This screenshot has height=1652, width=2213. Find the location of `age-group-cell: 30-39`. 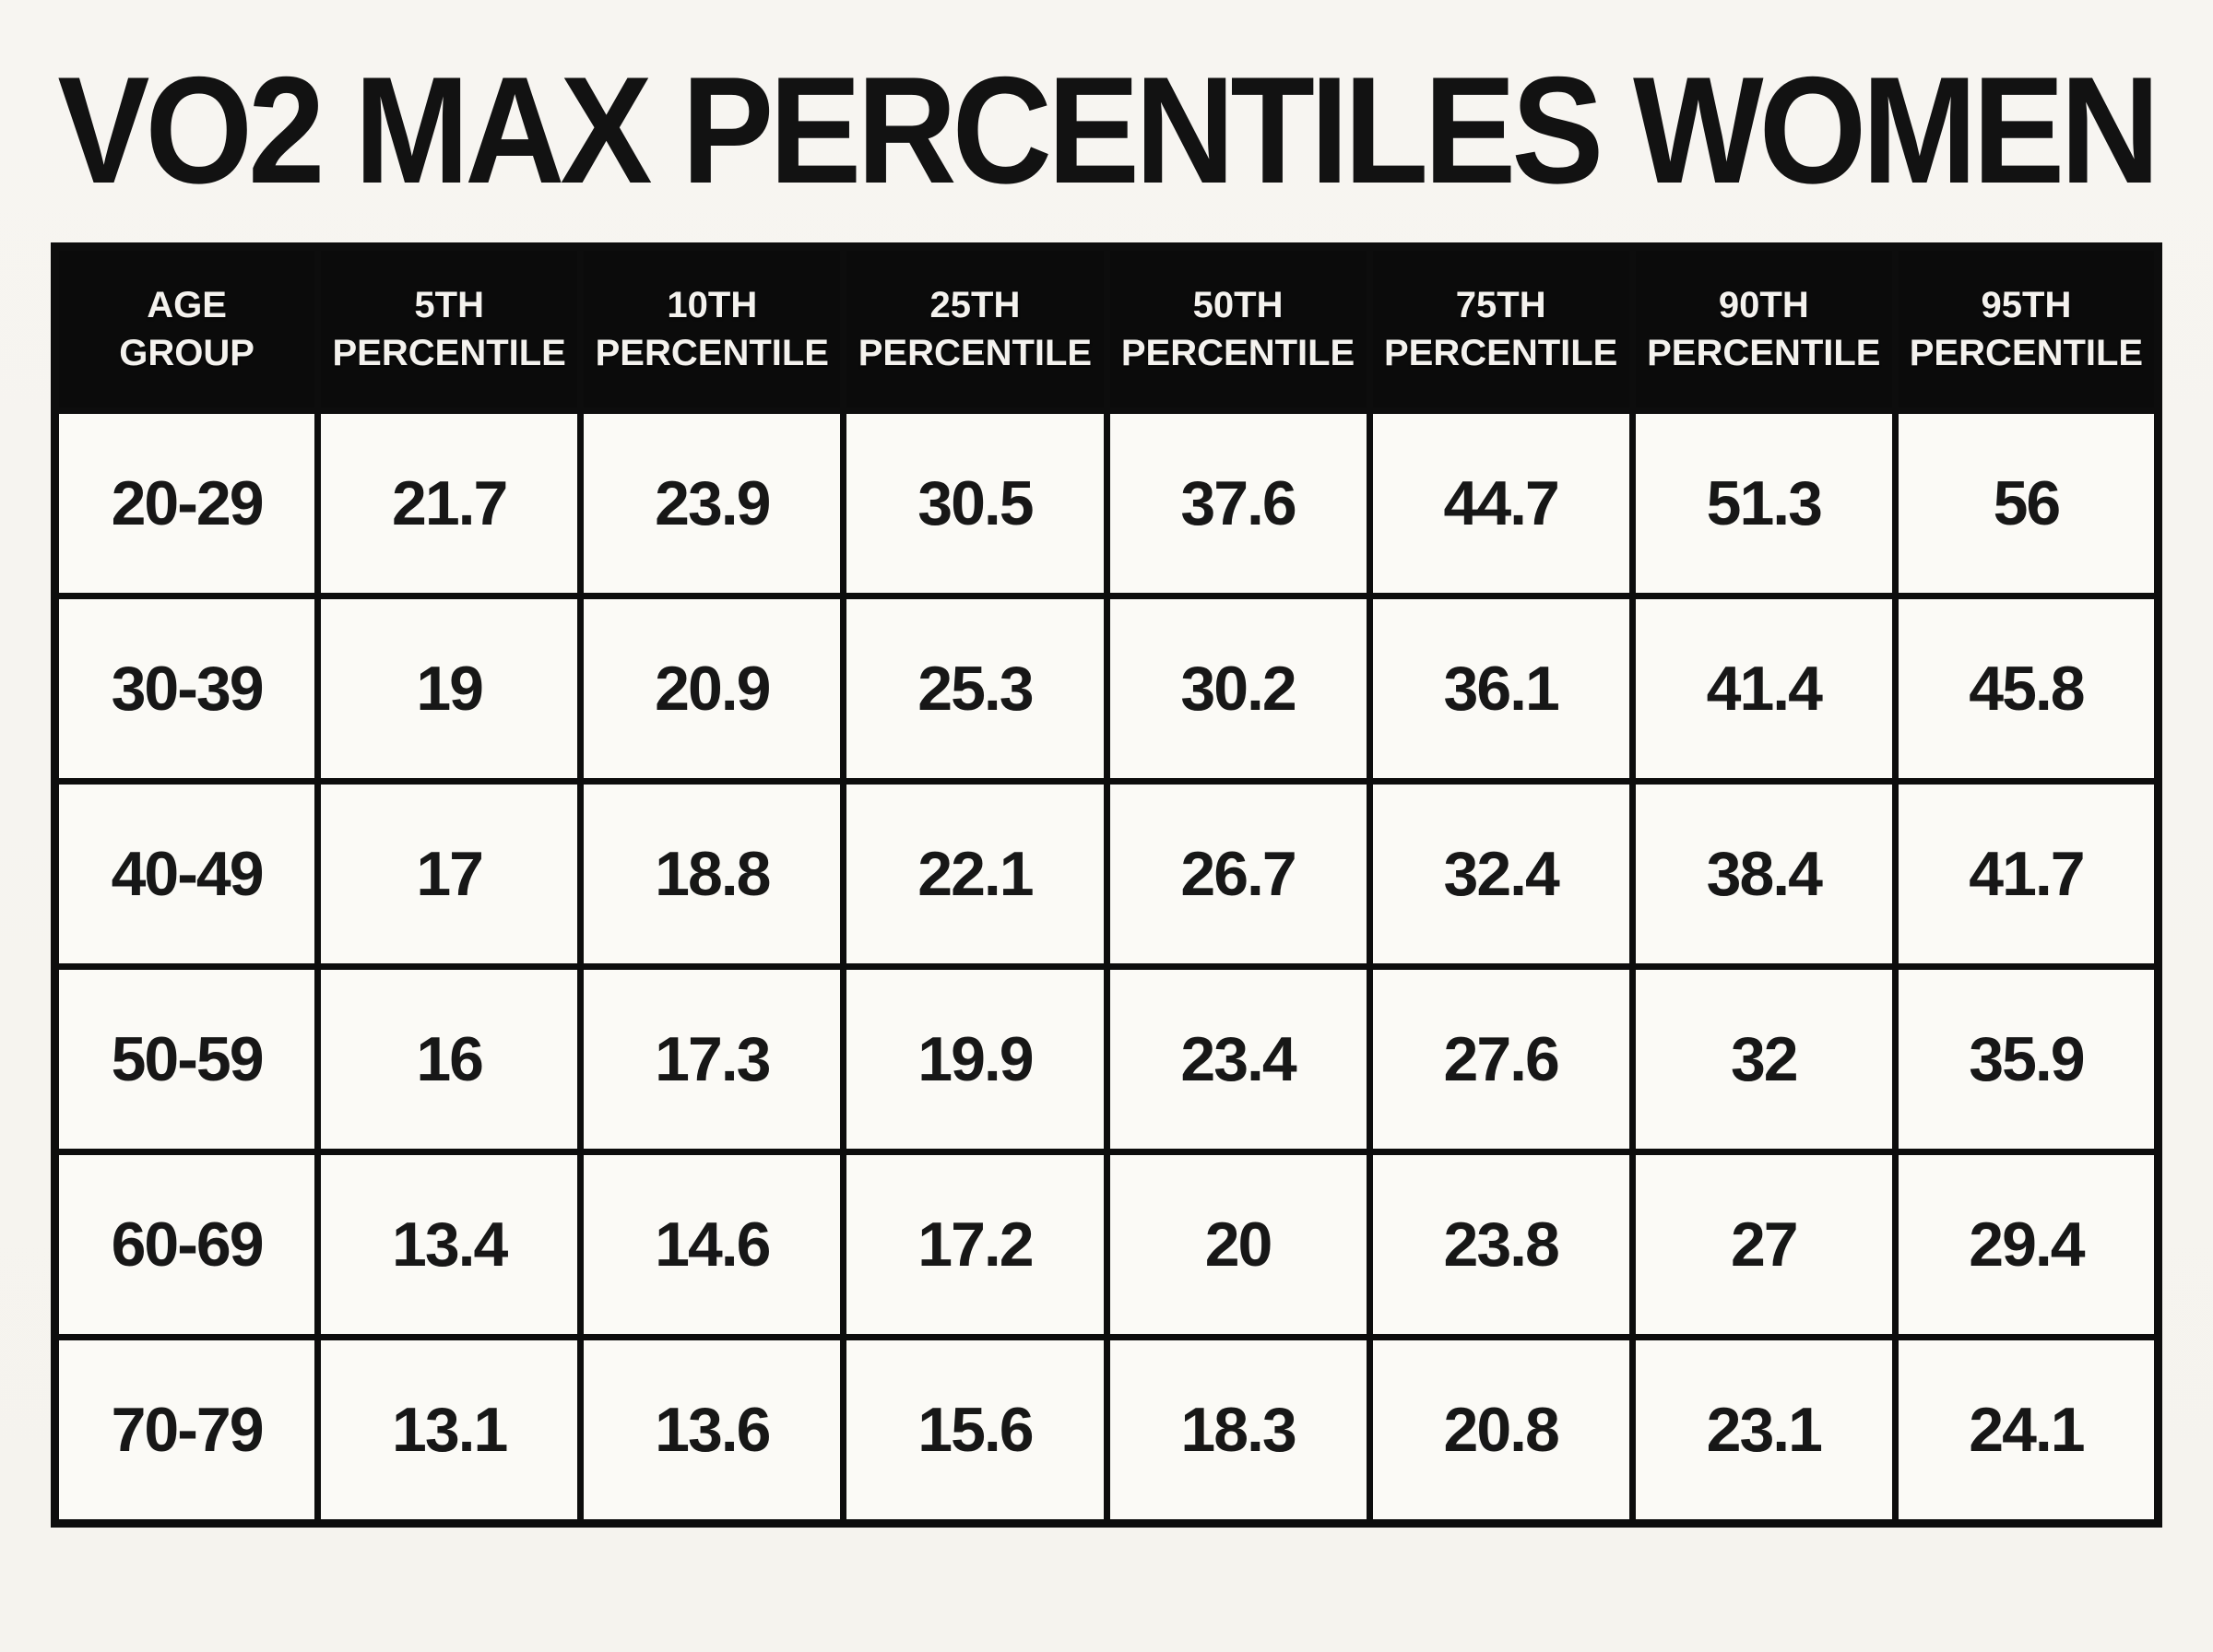

age-group-cell: 30-39 is located at coordinates (186, 688).